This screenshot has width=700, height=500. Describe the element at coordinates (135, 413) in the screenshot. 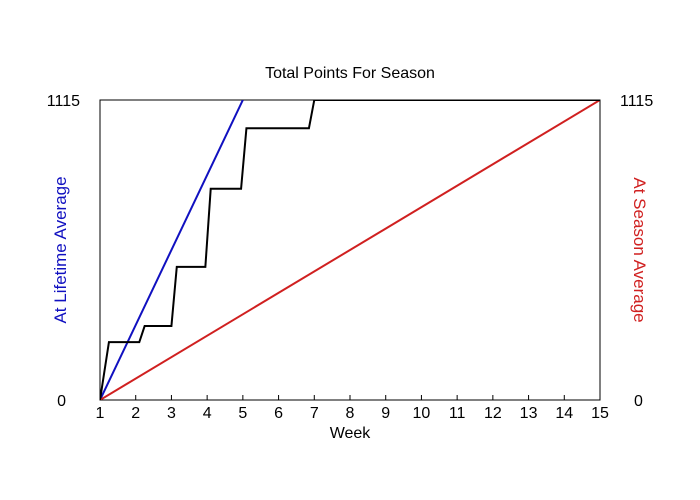

I see `x-tick-label: 2` at that location.